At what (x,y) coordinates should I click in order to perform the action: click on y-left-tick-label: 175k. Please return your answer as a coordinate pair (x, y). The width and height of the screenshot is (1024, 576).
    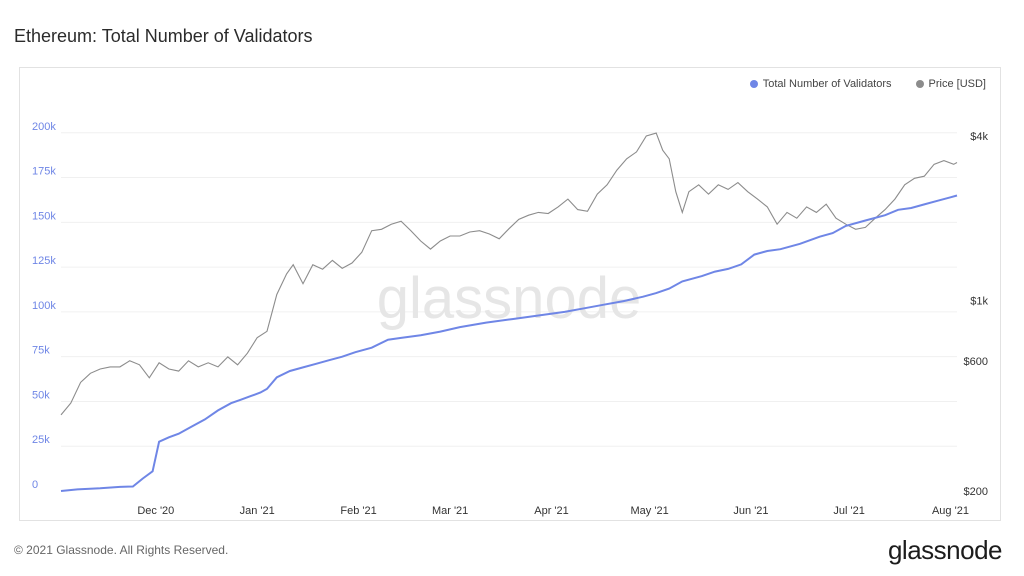
    Looking at the image, I should click on (44, 172).